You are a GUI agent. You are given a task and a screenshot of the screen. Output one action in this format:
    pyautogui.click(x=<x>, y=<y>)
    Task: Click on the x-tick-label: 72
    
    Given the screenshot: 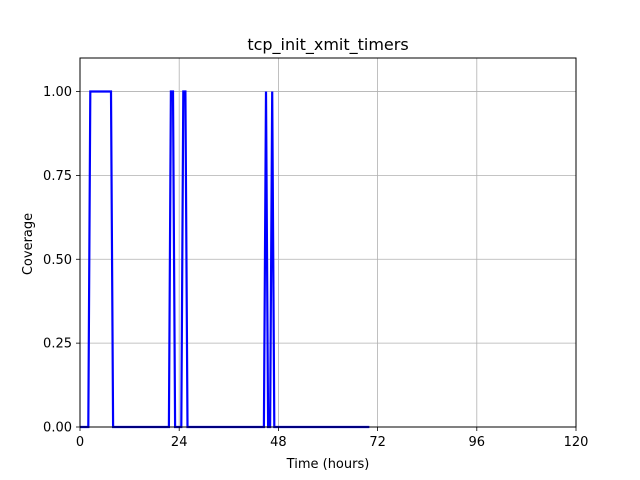 What is the action you would take?
    pyautogui.click(x=377, y=442)
    